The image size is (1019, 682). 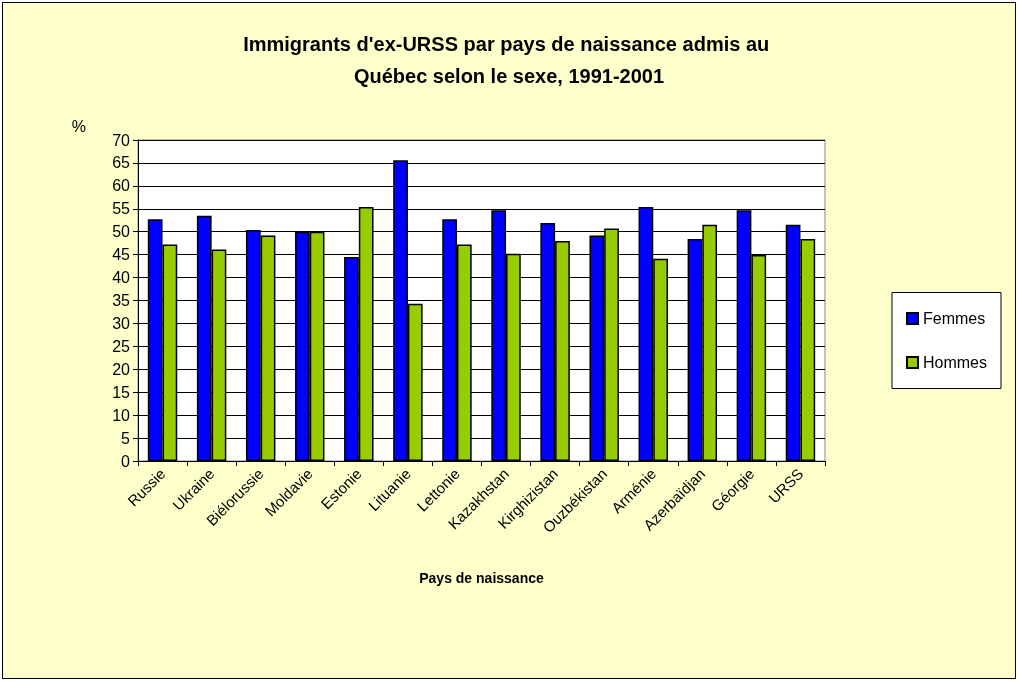 I want to click on y-tick-label: 60, so click(x=121, y=186).